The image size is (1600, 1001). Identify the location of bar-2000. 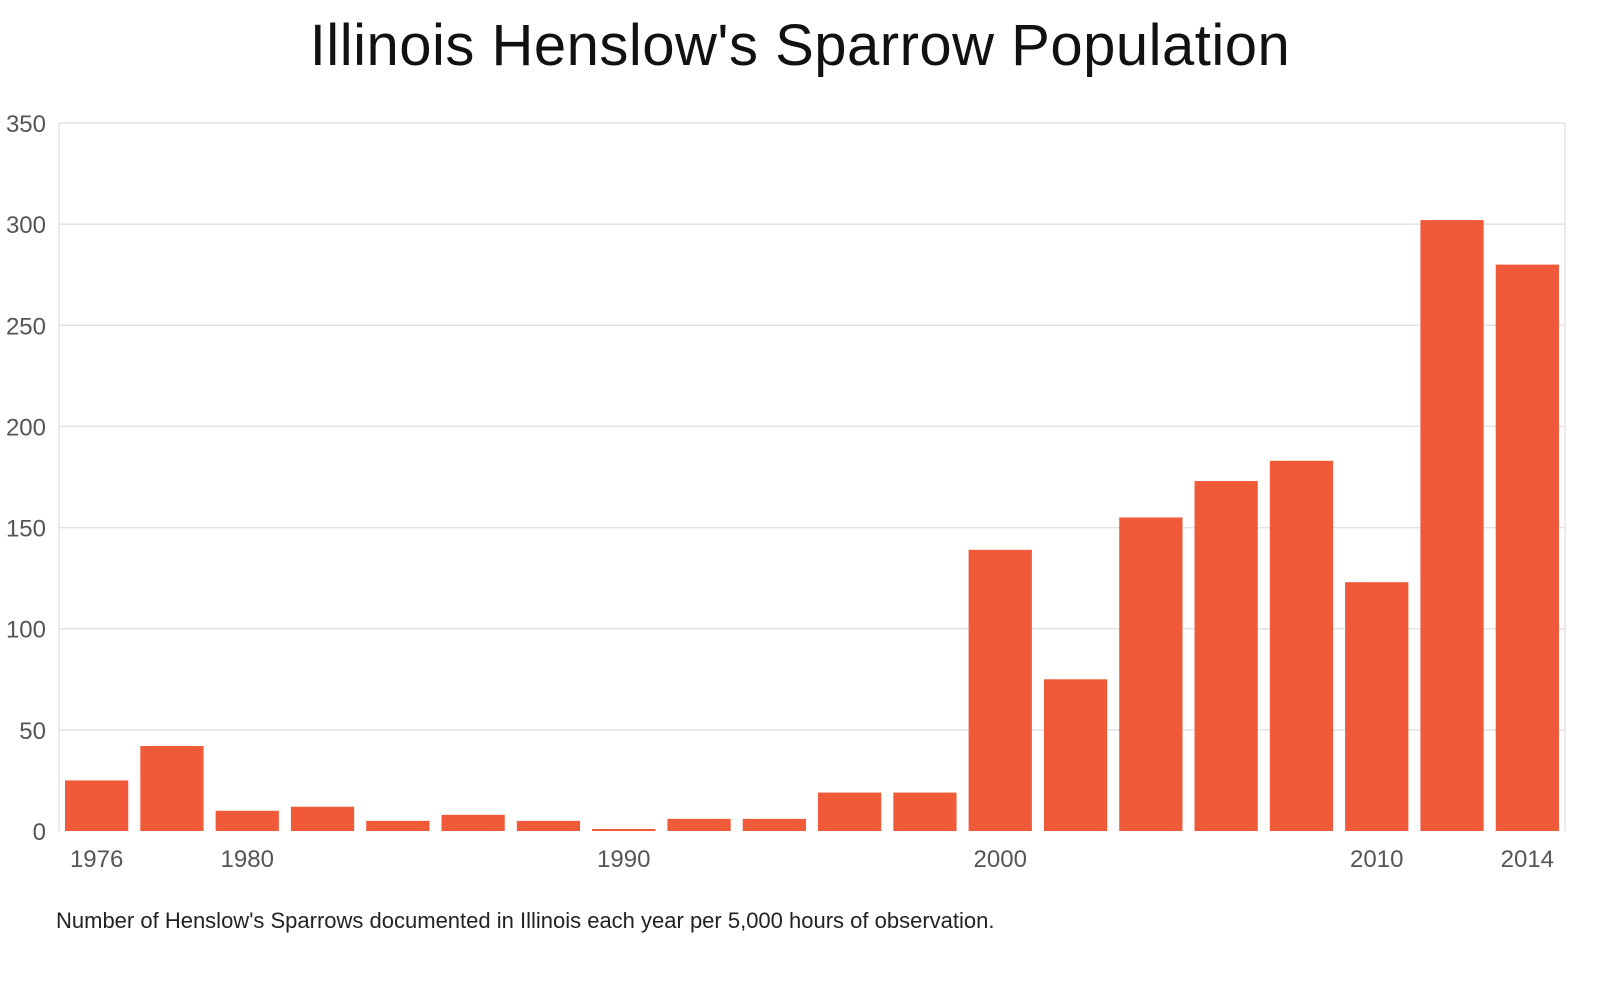
(1000, 690).